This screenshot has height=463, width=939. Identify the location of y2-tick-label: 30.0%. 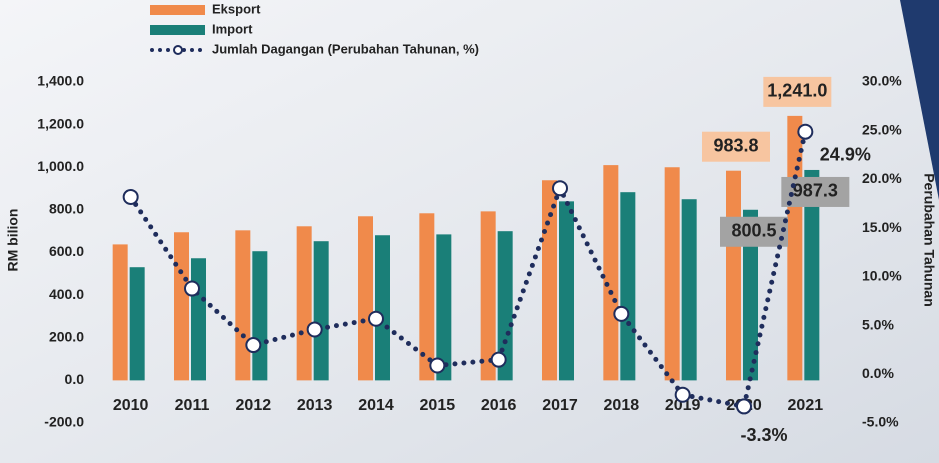
(882, 81).